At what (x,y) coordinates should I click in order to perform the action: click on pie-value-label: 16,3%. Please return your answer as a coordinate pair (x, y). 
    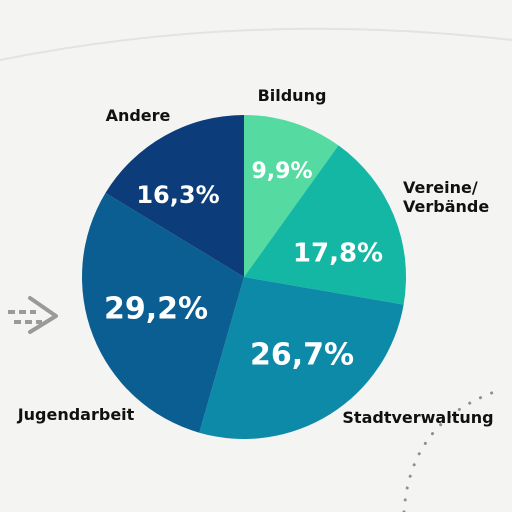
    Looking at the image, I should click on (177, 195).